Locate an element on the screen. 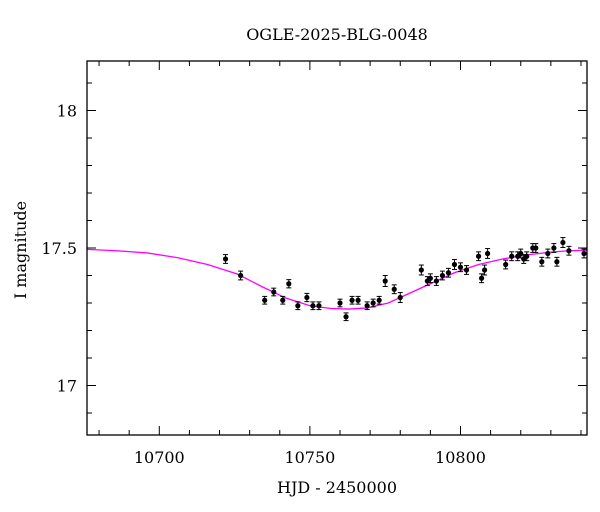 Image resolution: width=600 pixels, height=512 pixels. chart-title: OGLE-2025-BLG-0048 is located at coordinates (337, 34).